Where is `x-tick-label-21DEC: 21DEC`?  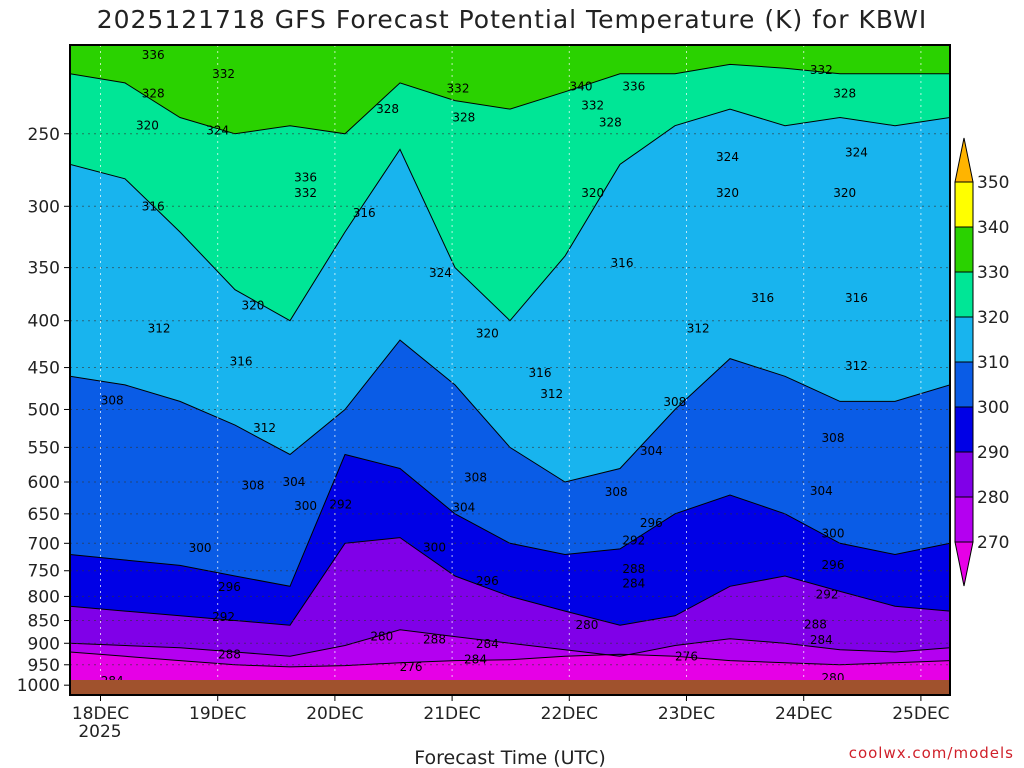
x-tick-label-21DEC: 21DEC is located at coordinates (451, 714).